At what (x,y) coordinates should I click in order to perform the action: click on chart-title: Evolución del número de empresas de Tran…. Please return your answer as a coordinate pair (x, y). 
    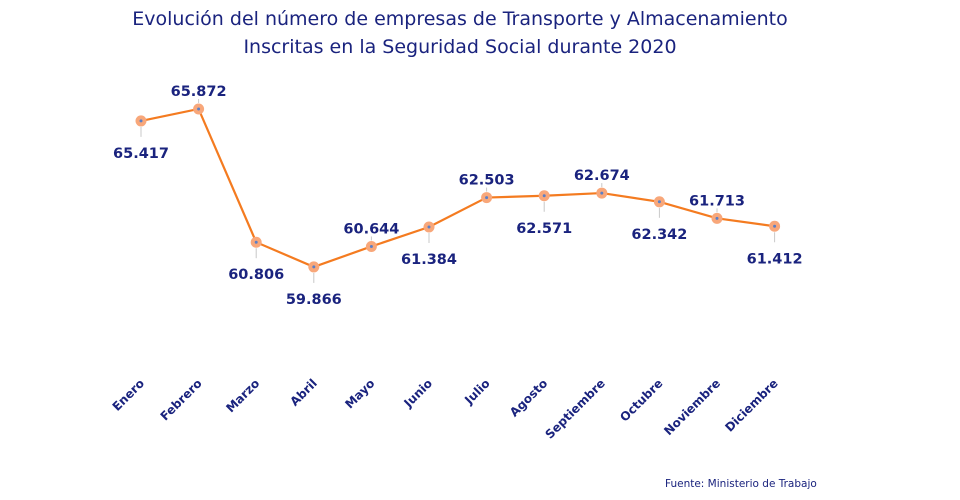
    Looking at the image, I should click on (460, 19).